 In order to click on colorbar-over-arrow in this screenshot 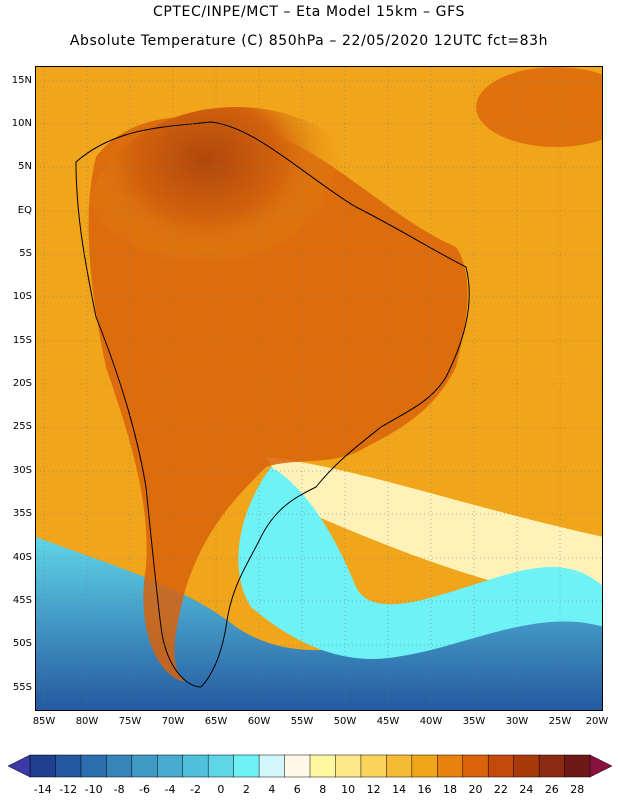, I will do `click(601, 766)`.